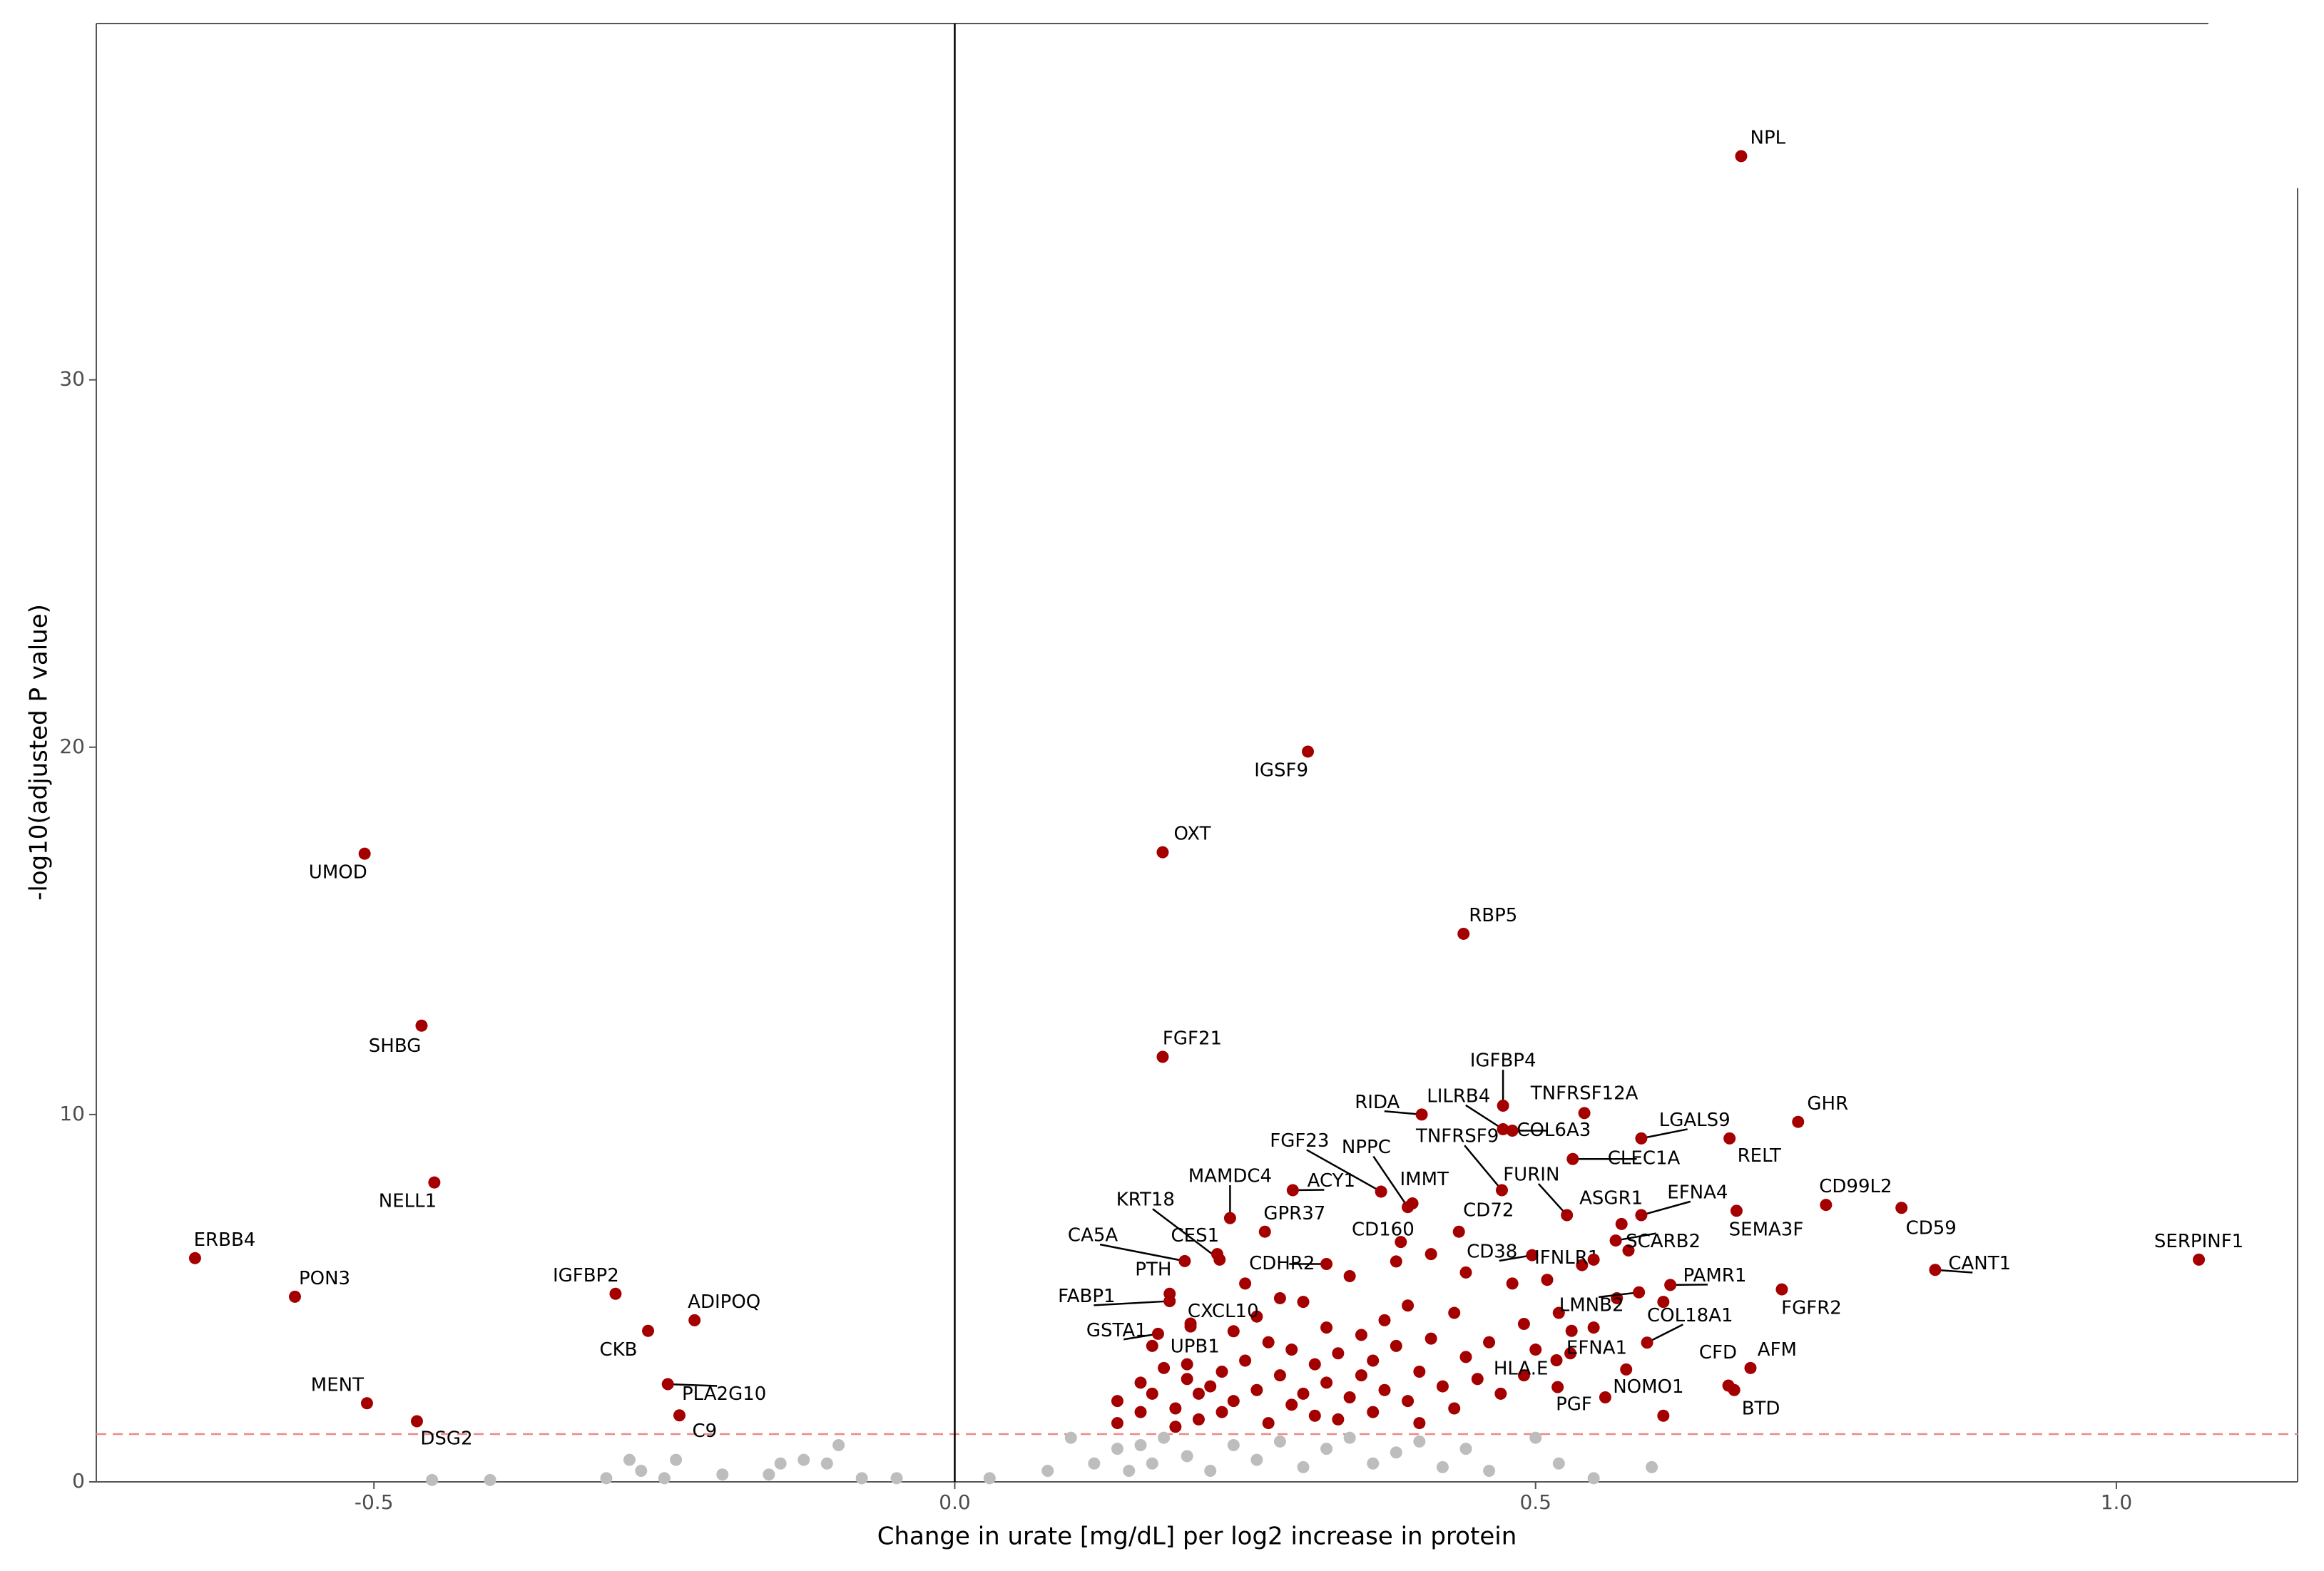  What do you see at coordinates (1331, 1181) in the screenshot?
I see `point-label: ACY1` at bounding box center [1331, 1181].